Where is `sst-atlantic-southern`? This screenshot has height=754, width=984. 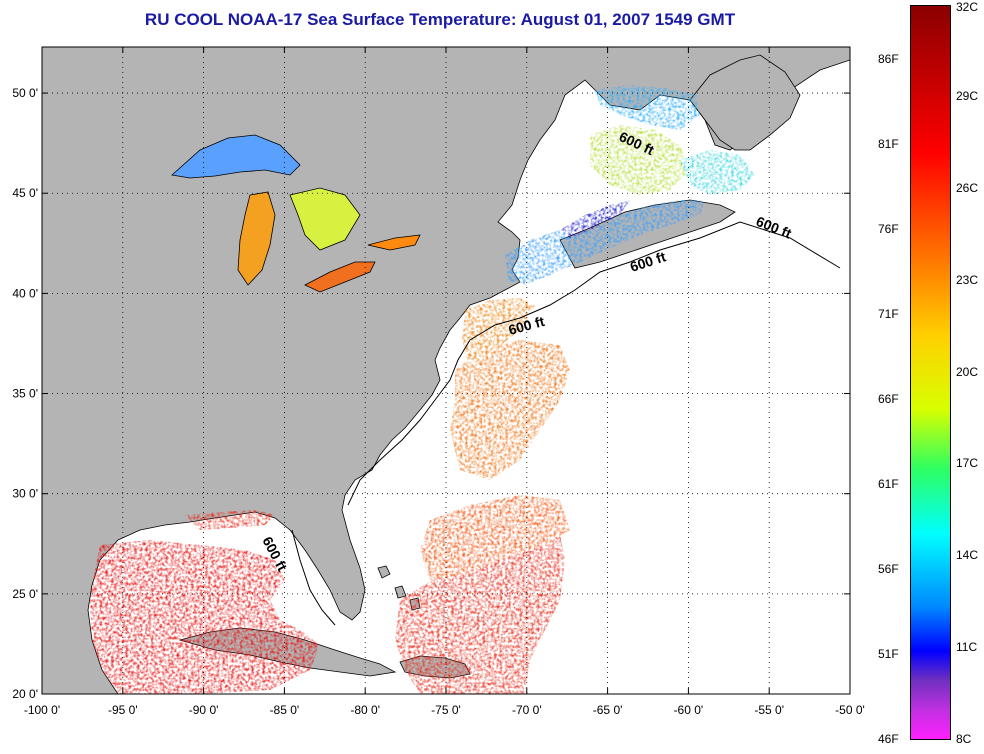
sst-atlantic-southern is located at coordinates (495, 537).